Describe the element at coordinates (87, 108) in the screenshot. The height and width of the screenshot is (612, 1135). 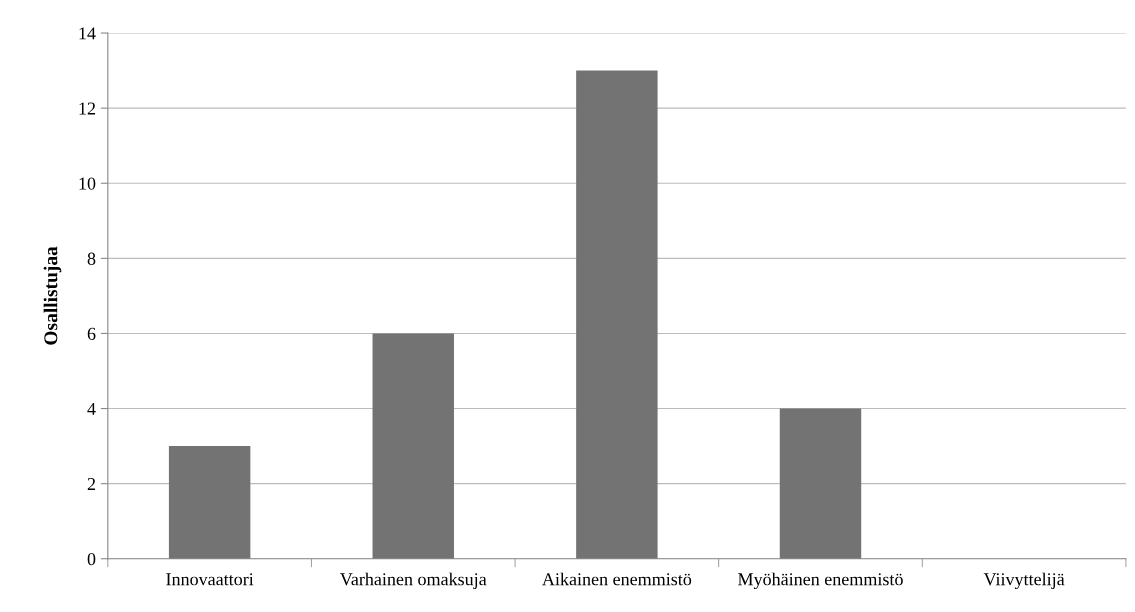
I see `y-tick-label: 12` at that location.